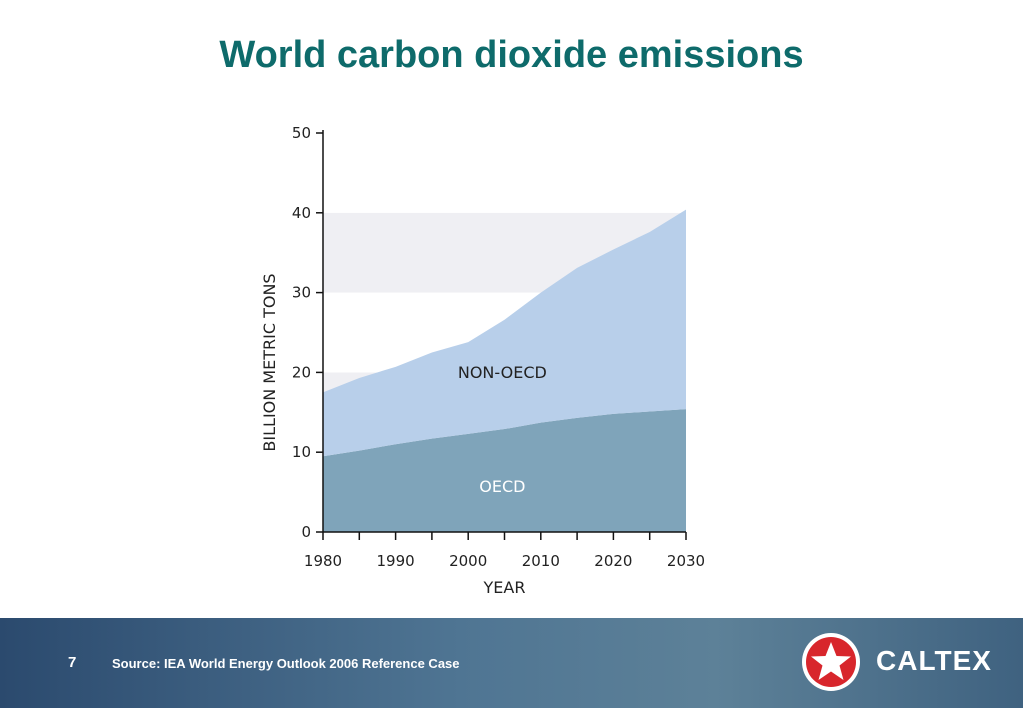 The image size is (1023, 708). What do you see at coordinates (504, 333) in the screenshot?
I see `area-non-oecd` at bounding box center [504, 333].